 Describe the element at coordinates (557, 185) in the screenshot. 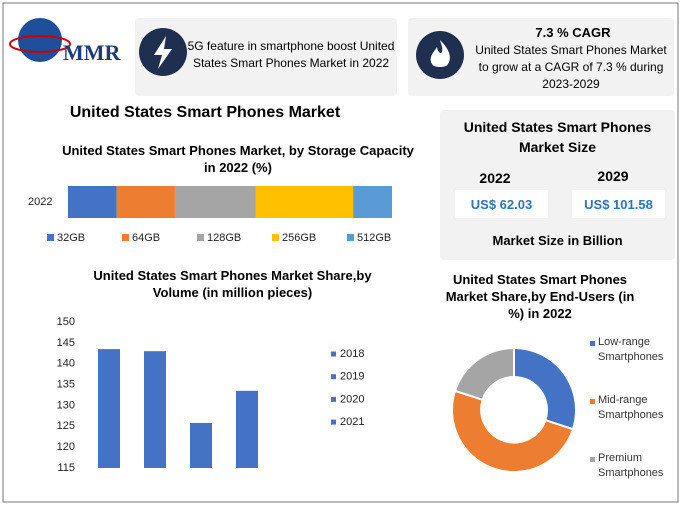

I see `market-size-box` at that location.